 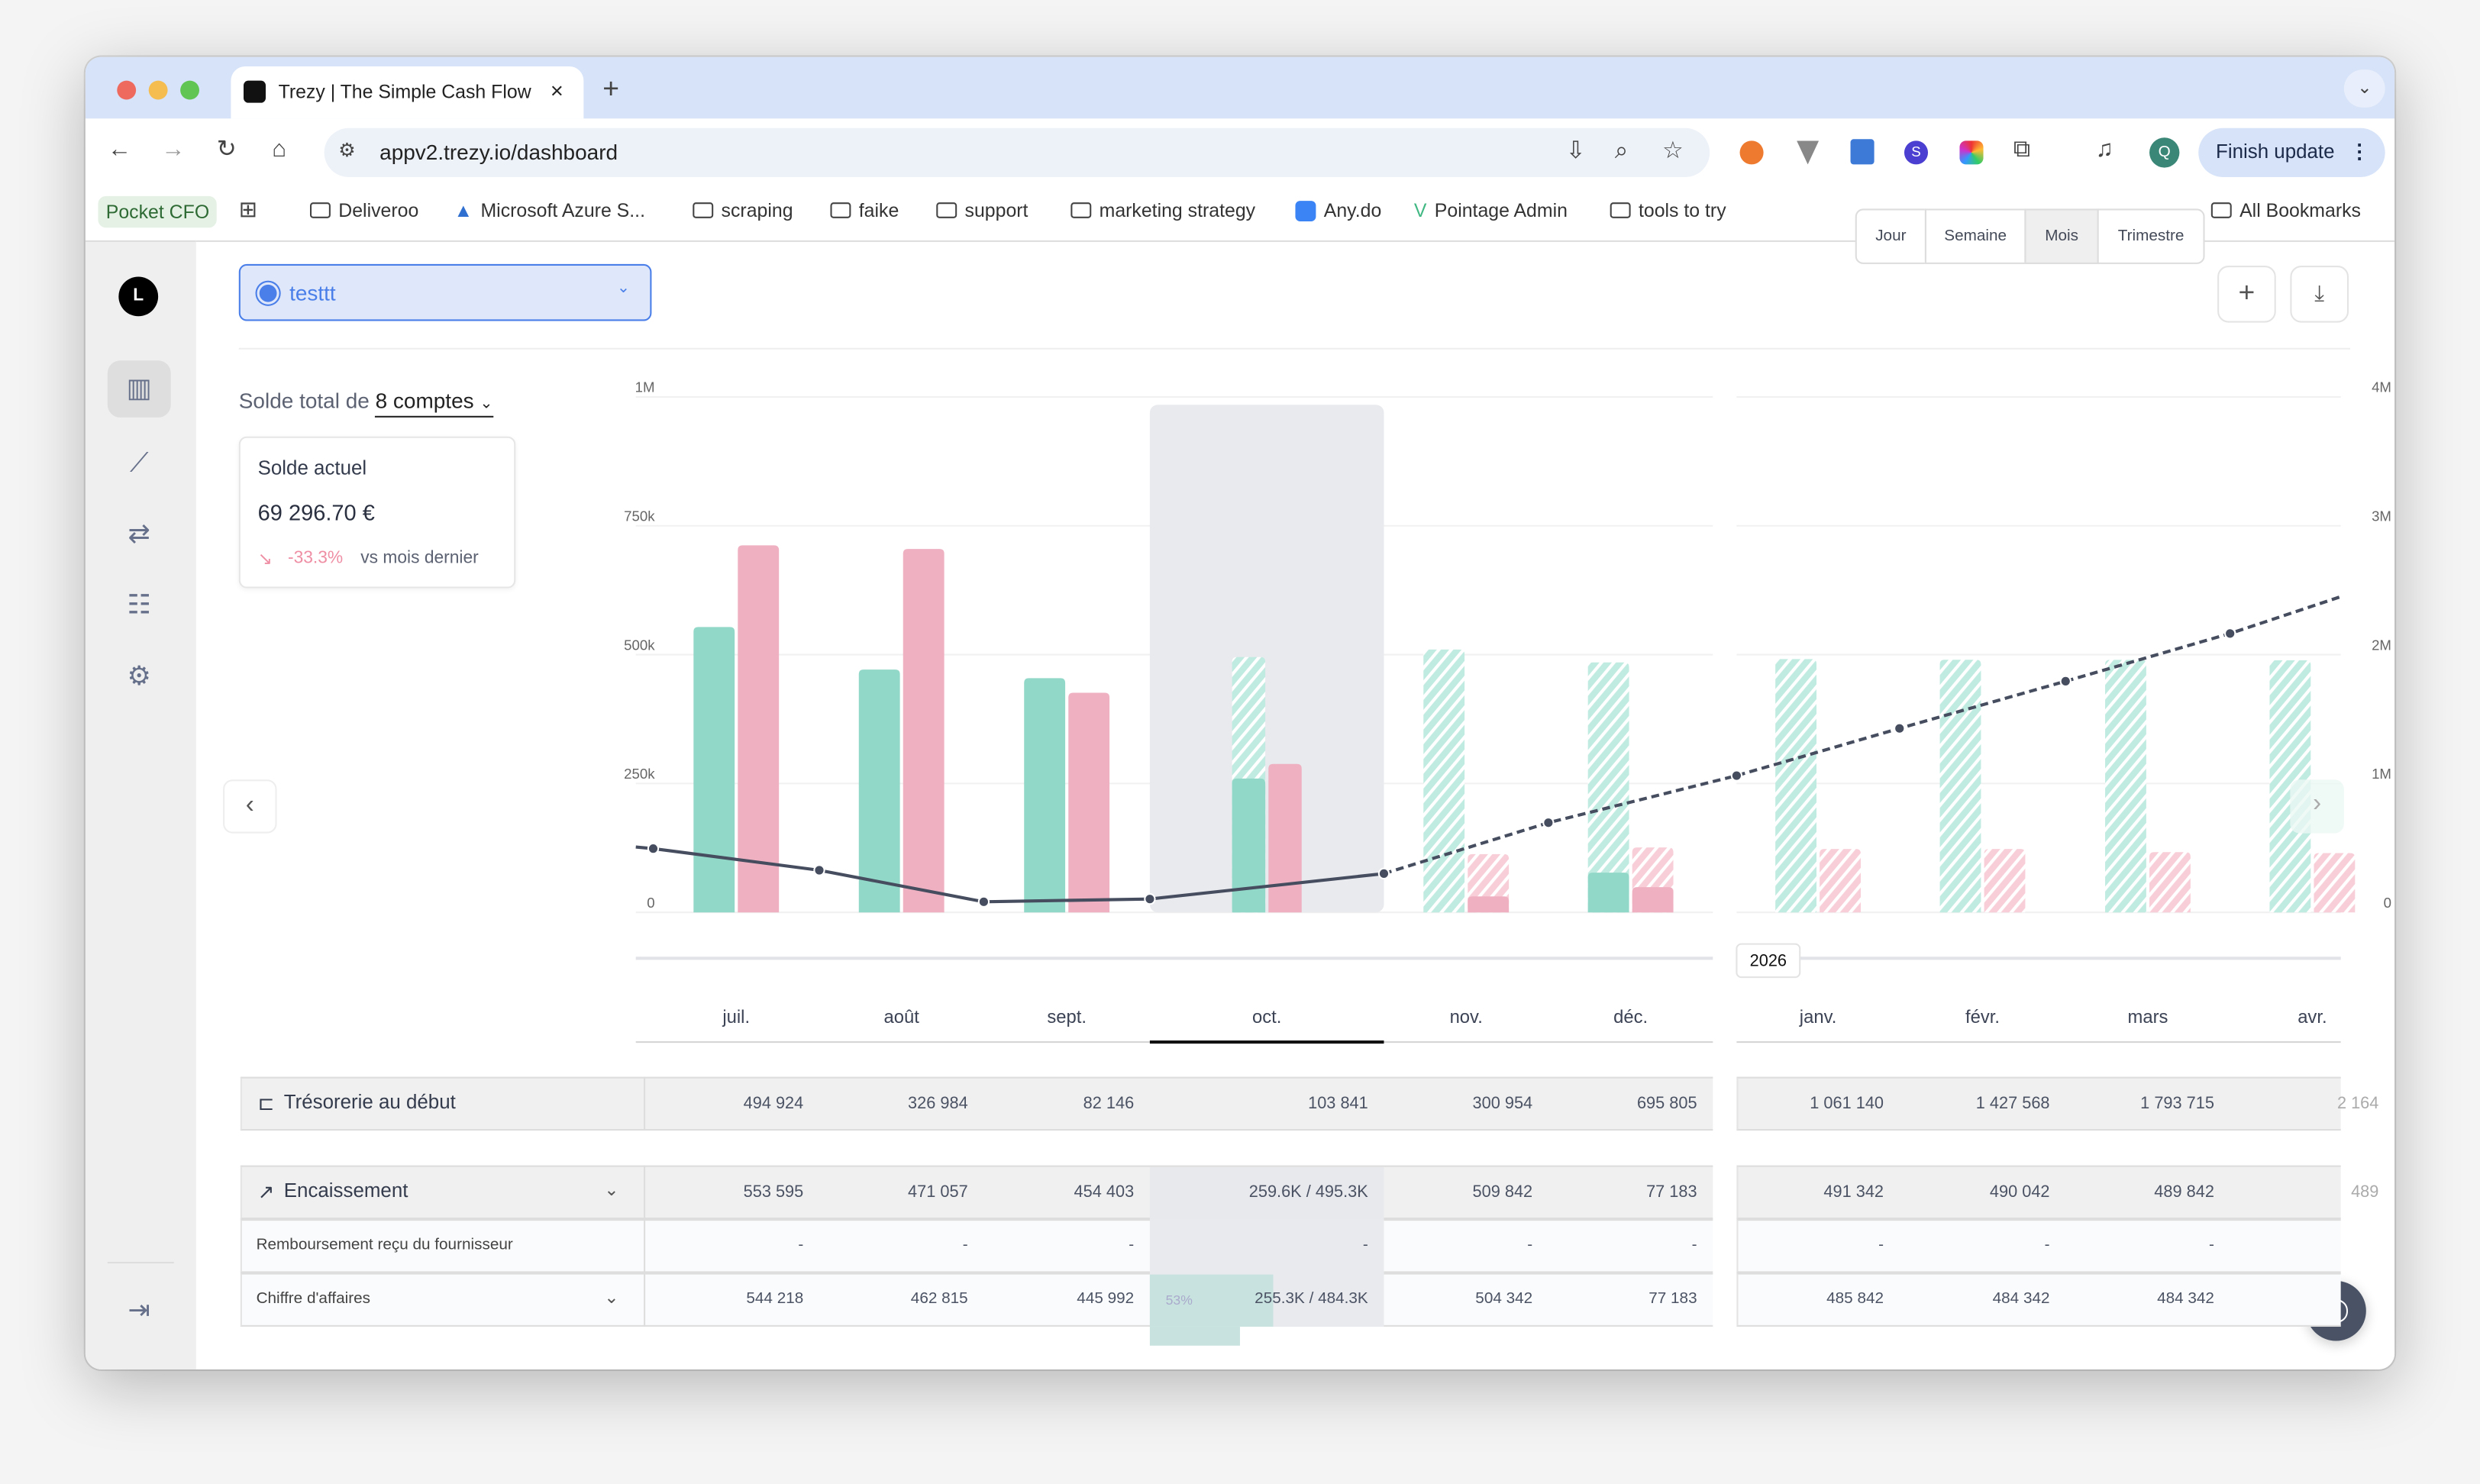 I want to click on minimize-window-button, so click(x=158, y=90).